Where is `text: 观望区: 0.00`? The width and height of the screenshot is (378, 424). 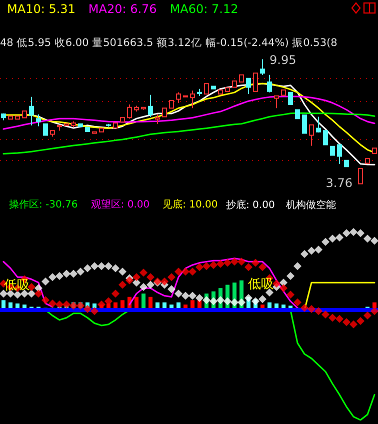
text: 观望区: 0.00 is located at coordinates (120, 204).